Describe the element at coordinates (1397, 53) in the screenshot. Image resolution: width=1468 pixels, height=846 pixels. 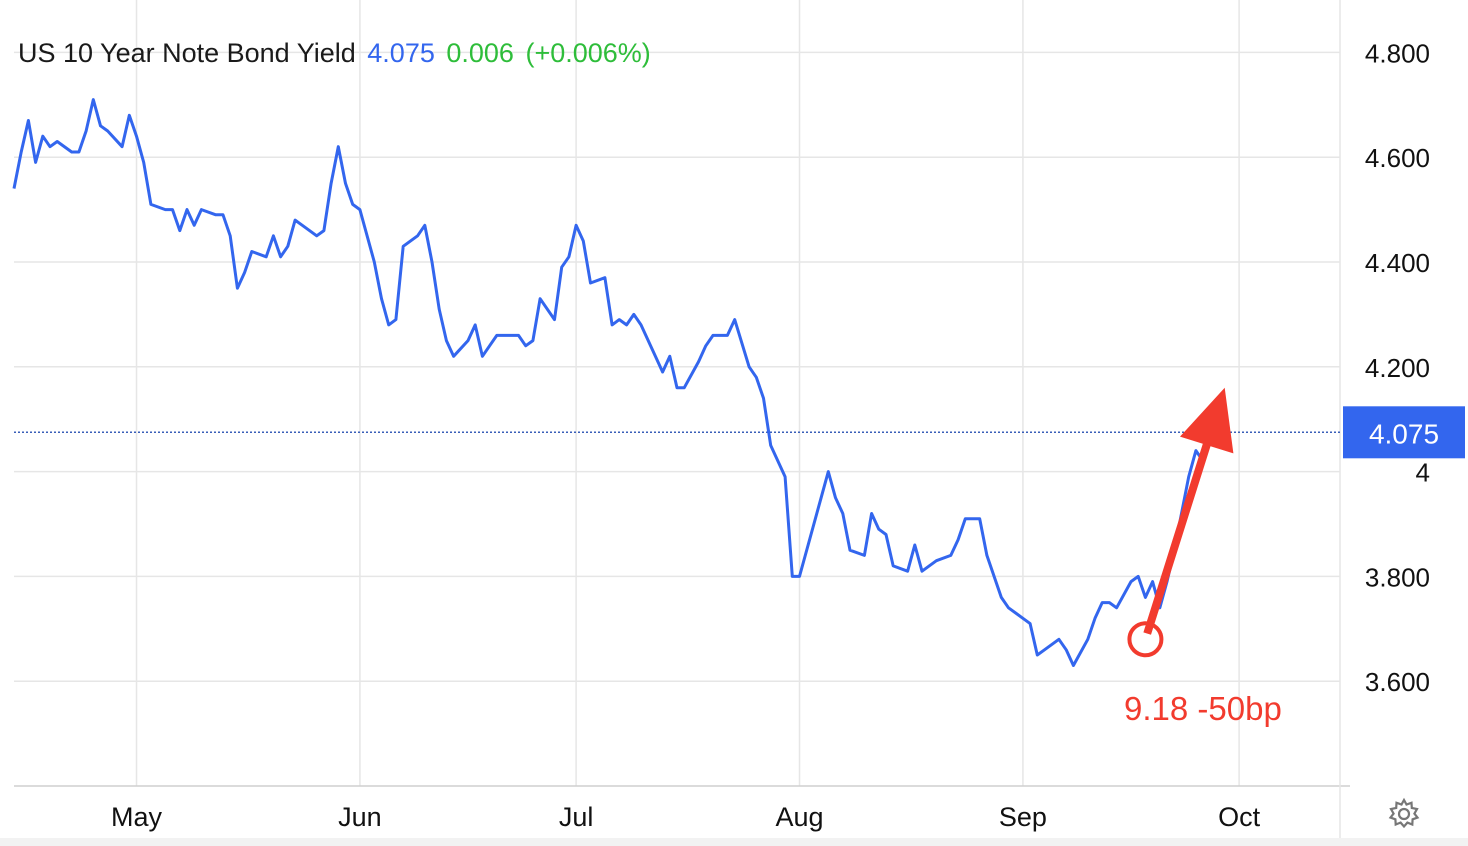
I see `y-tick-label: 4.800` at that location.